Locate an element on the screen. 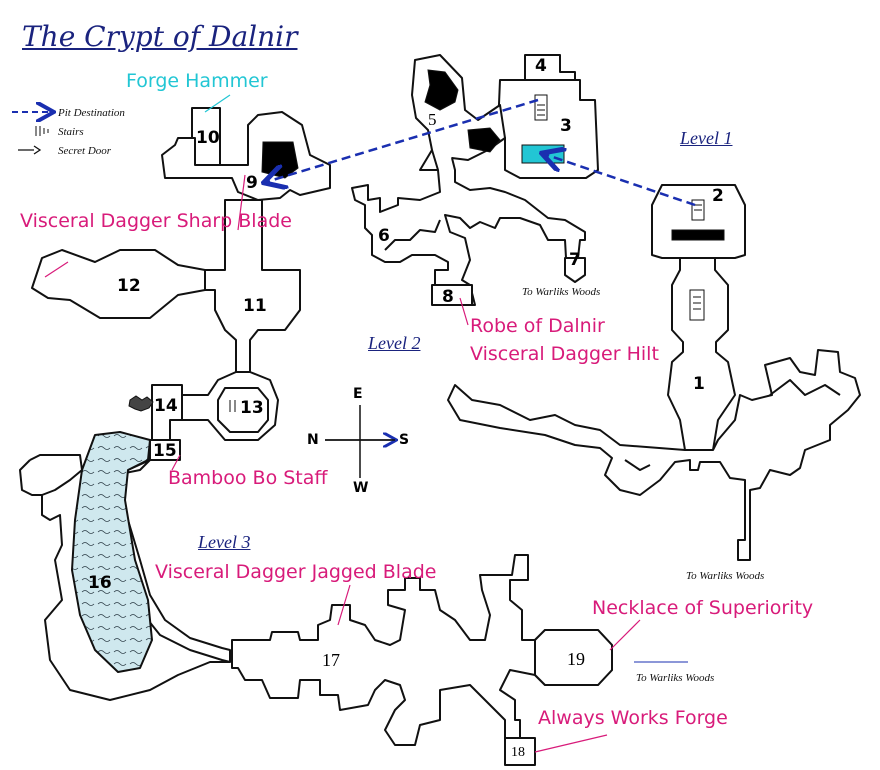 This screenshot has width=880, height=770. legend-pit-destination: Pit Destination is located at coordinates (91, 113).